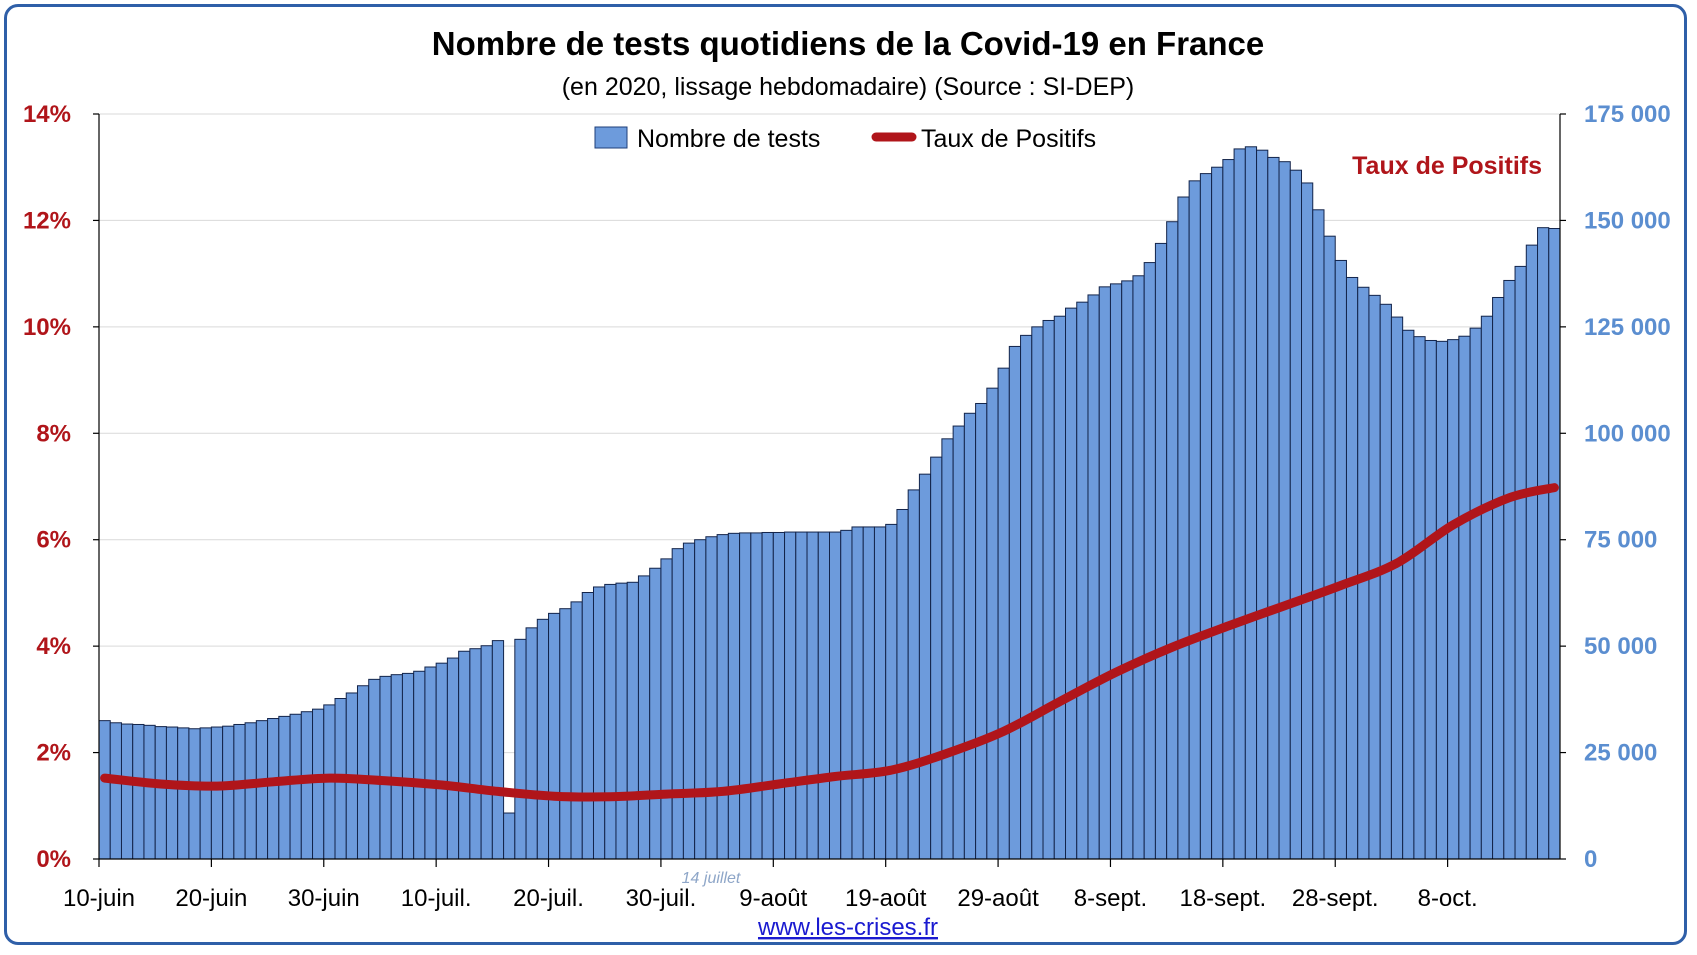 This screenshot has height=955, width=1697. I want to click on x-tick-label: 20-juil., so click(548, 898).